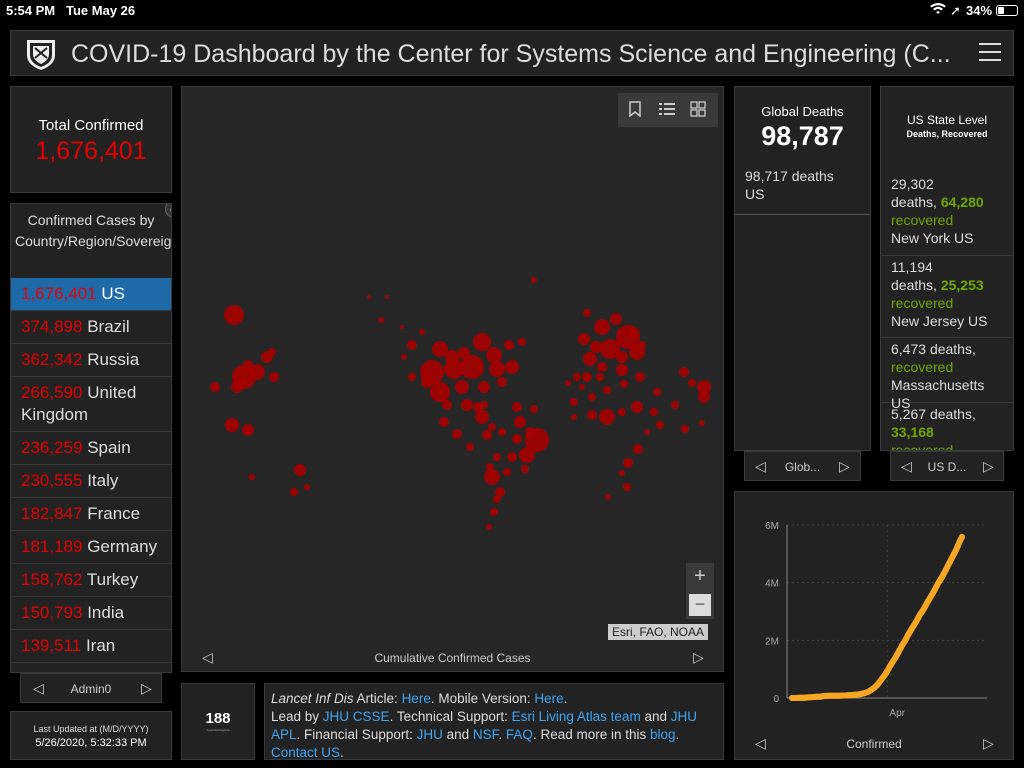  What do you see at coordinates (576, 716) in the screenshot?
I see `esri-link: Esri Living Atlas team` at bounding box center [576, 716].